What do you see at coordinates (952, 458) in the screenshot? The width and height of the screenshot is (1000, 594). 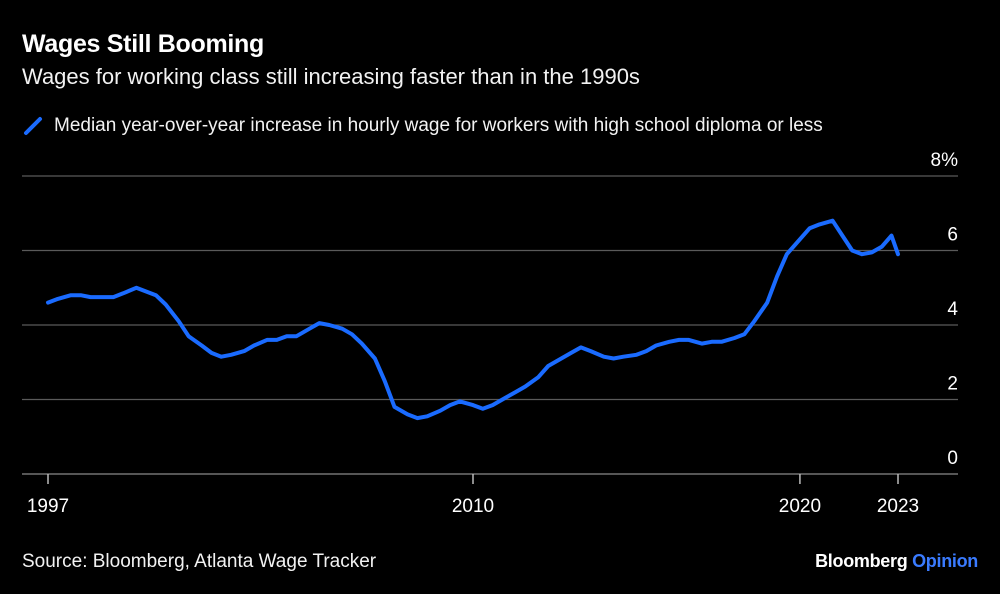 I see `y-tick-label: 0` at bounding box center [952, 458].